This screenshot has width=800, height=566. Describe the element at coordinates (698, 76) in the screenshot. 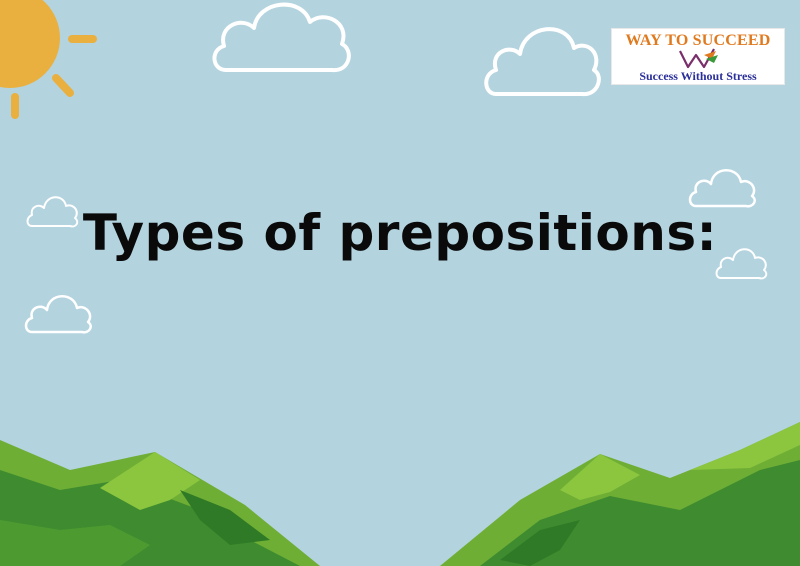

I see `logo-tagline: Success Without Stress` at that location.